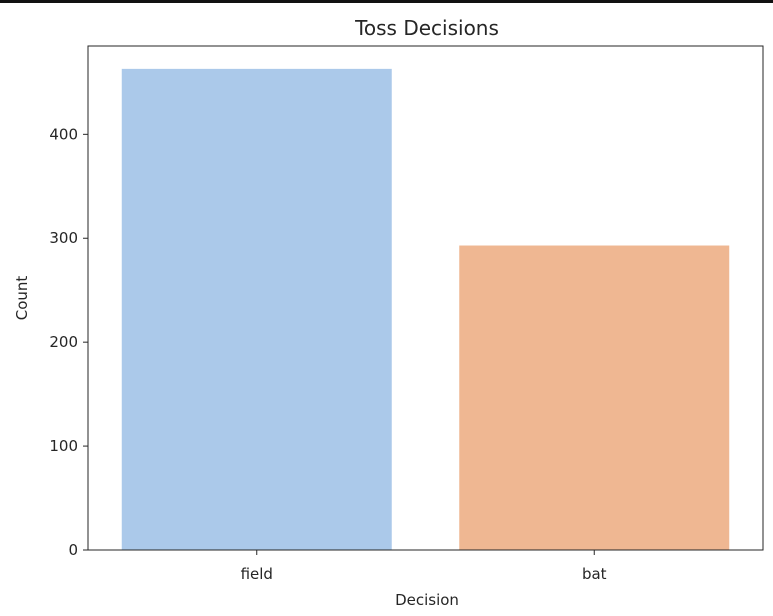 The width and height of the screenshot is (773, 616). I want to click on y-axis-ticks: 0 100 200 300 400, so click(68, 342).